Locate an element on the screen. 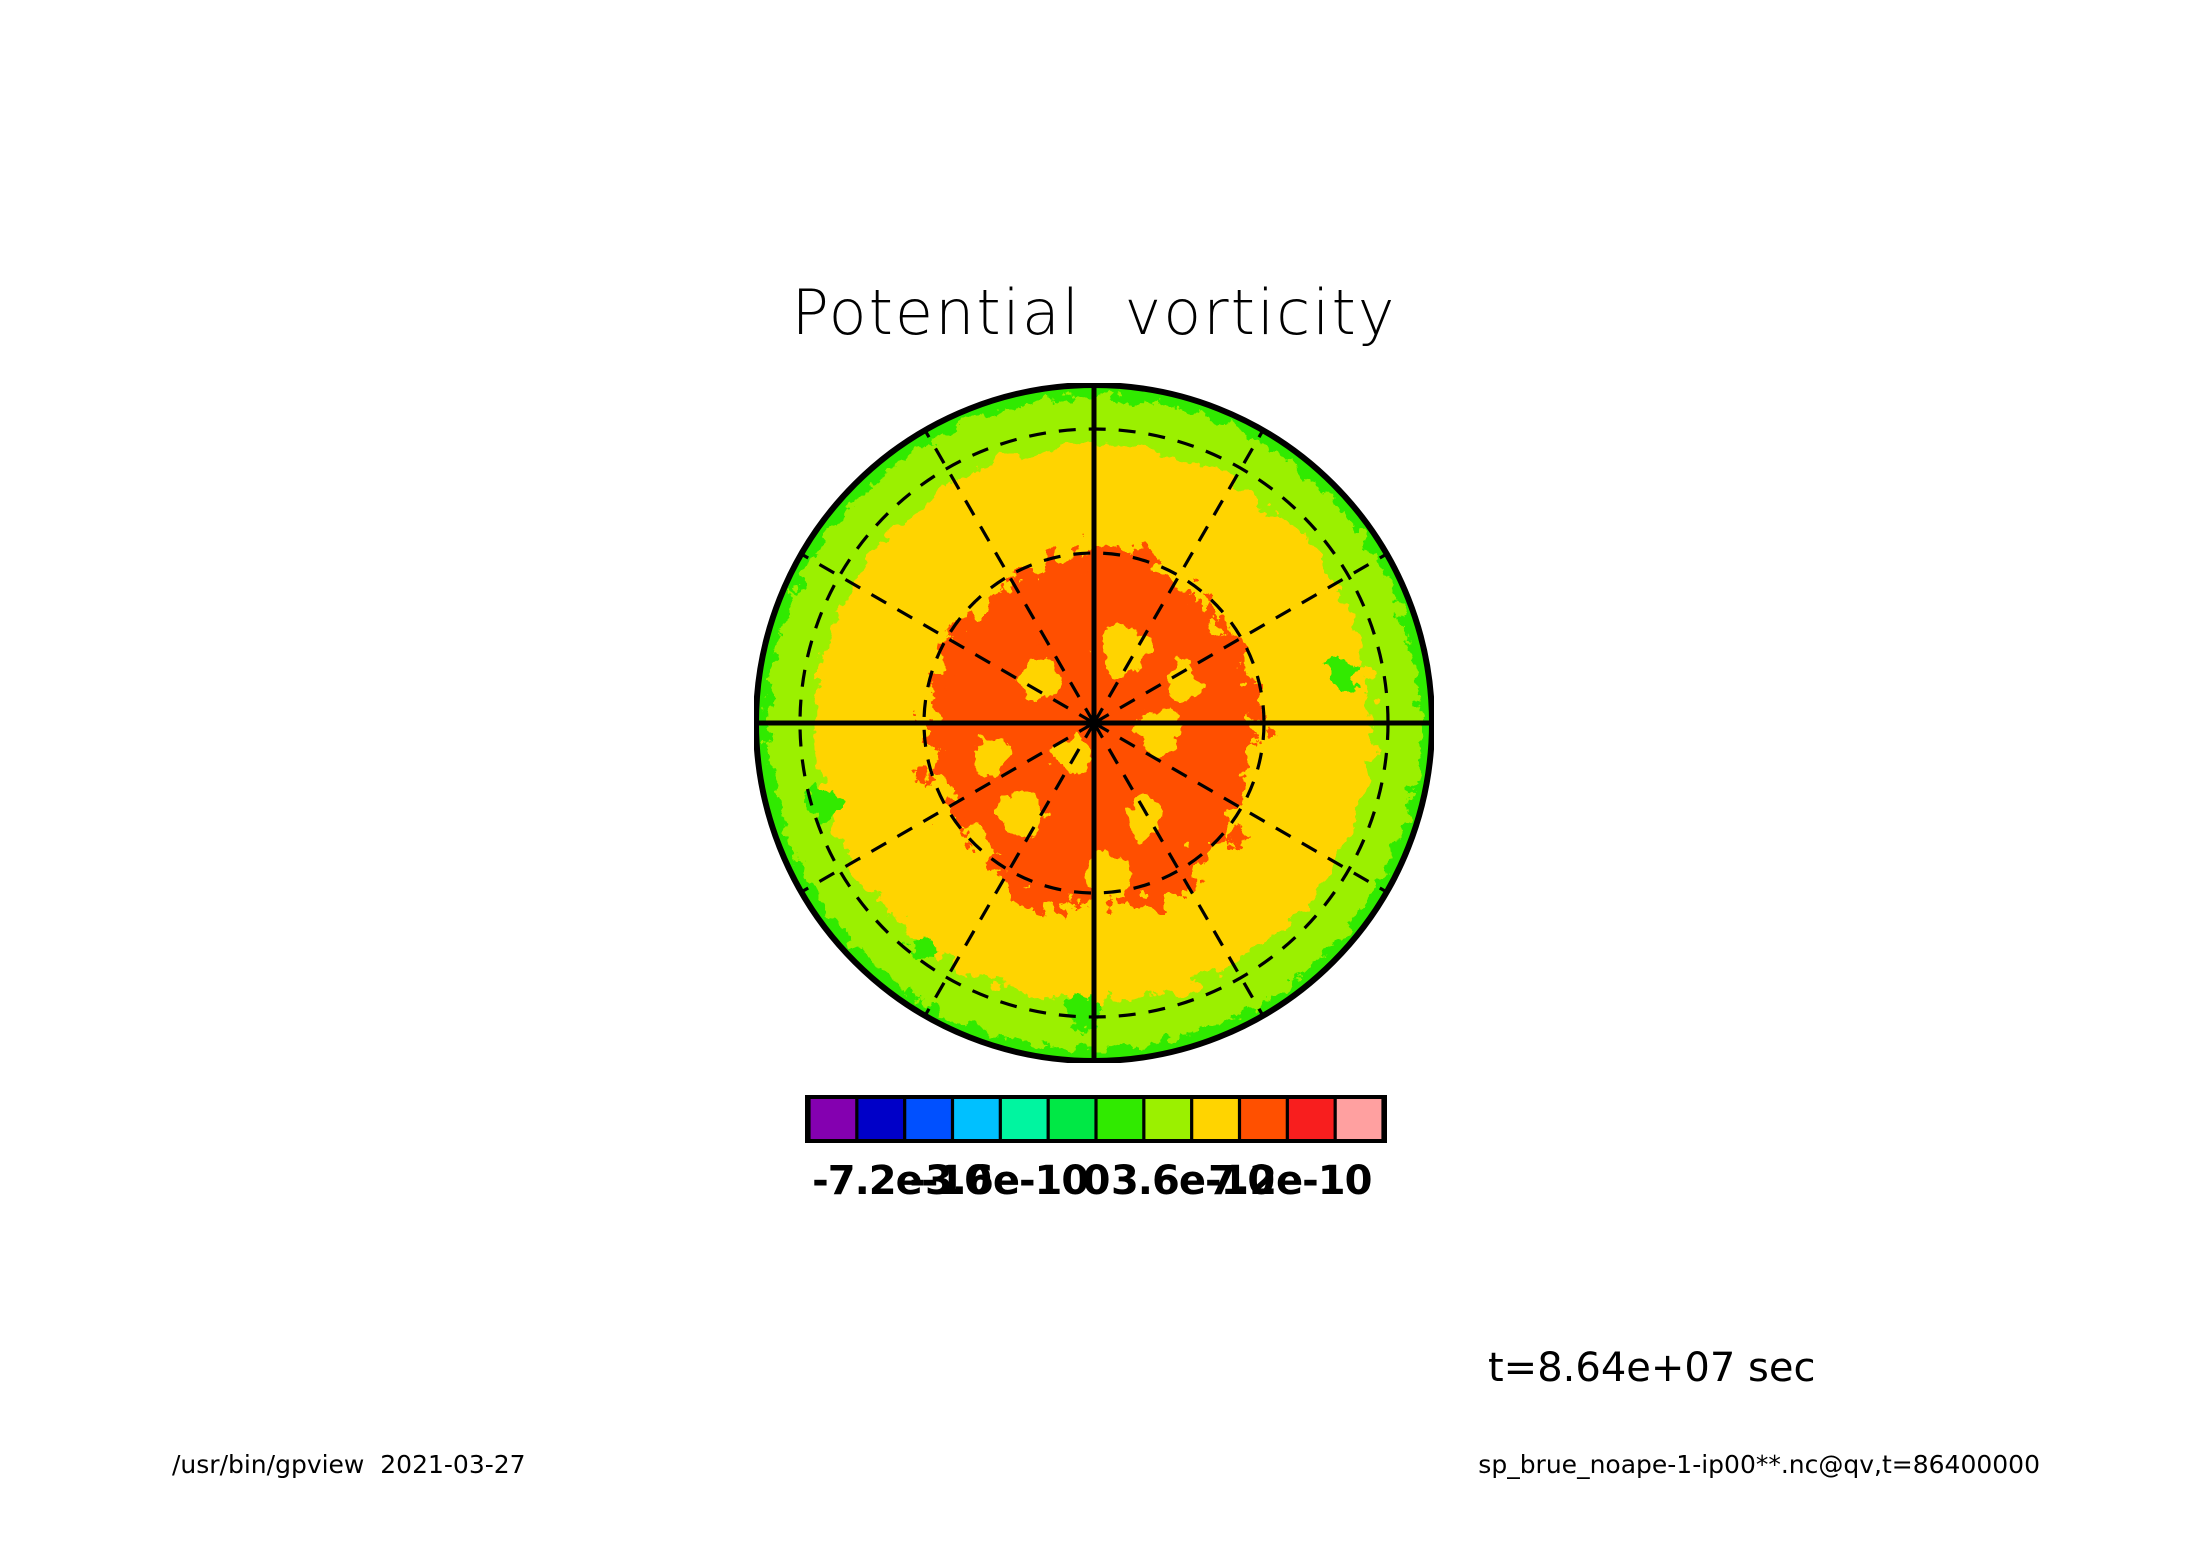 The image size is (2188, 1546). time-annotation: t=8.64e+07 sec is located at coordinates (1652, 1368).